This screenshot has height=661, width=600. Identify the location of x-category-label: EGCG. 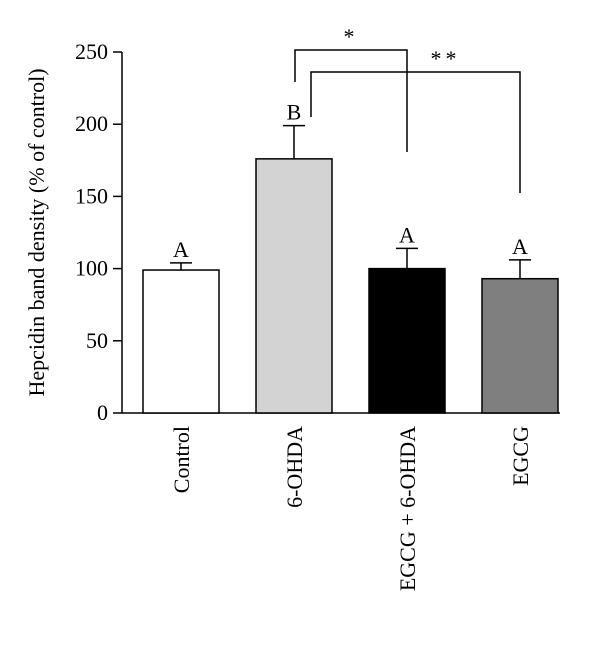
(520, 456).